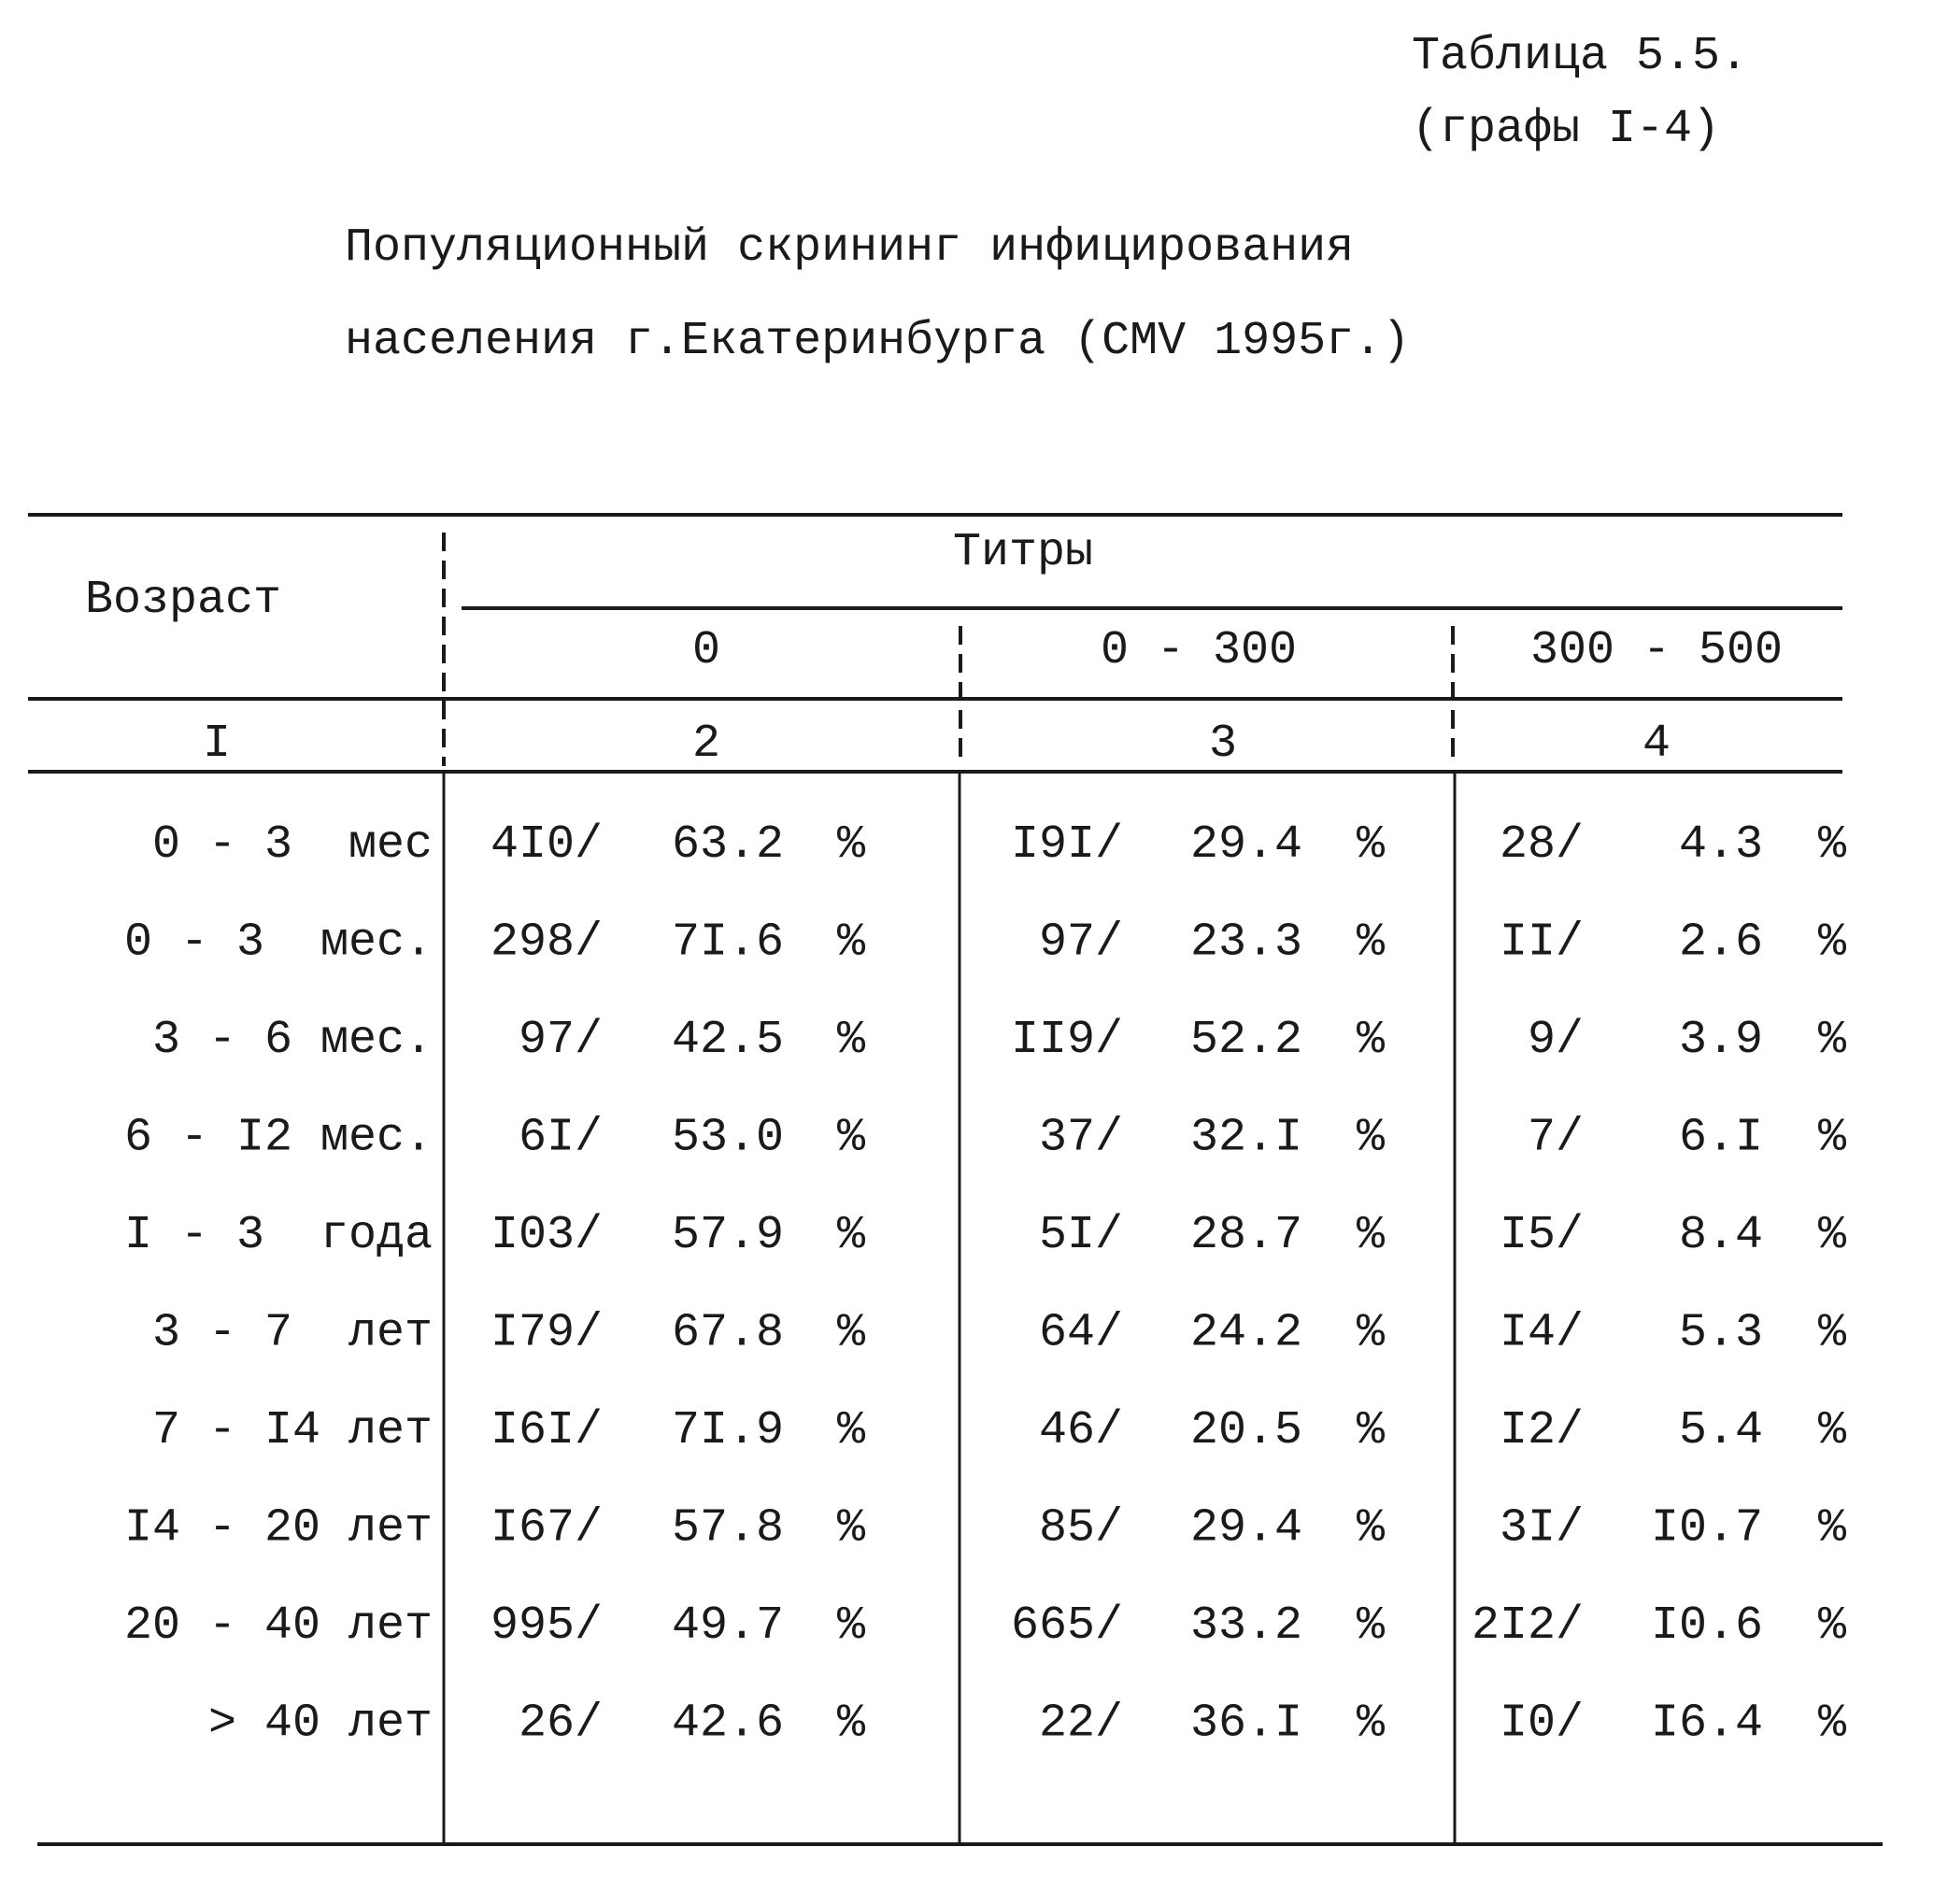 This screenshot has width=1948, height=1904. Describe the element at coordinates (1556, 1040) in the screenshot. I see `count-cell: 9/` at that location.